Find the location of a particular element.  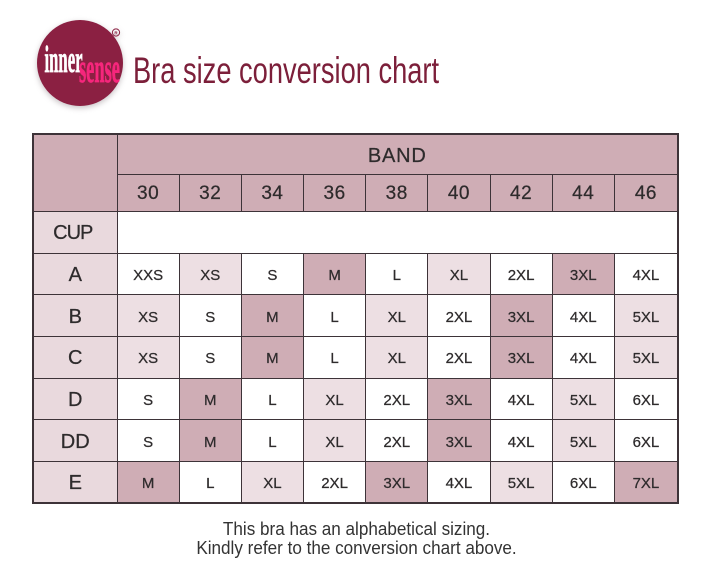

svg-text: sense is located at coordinates (99, 68).